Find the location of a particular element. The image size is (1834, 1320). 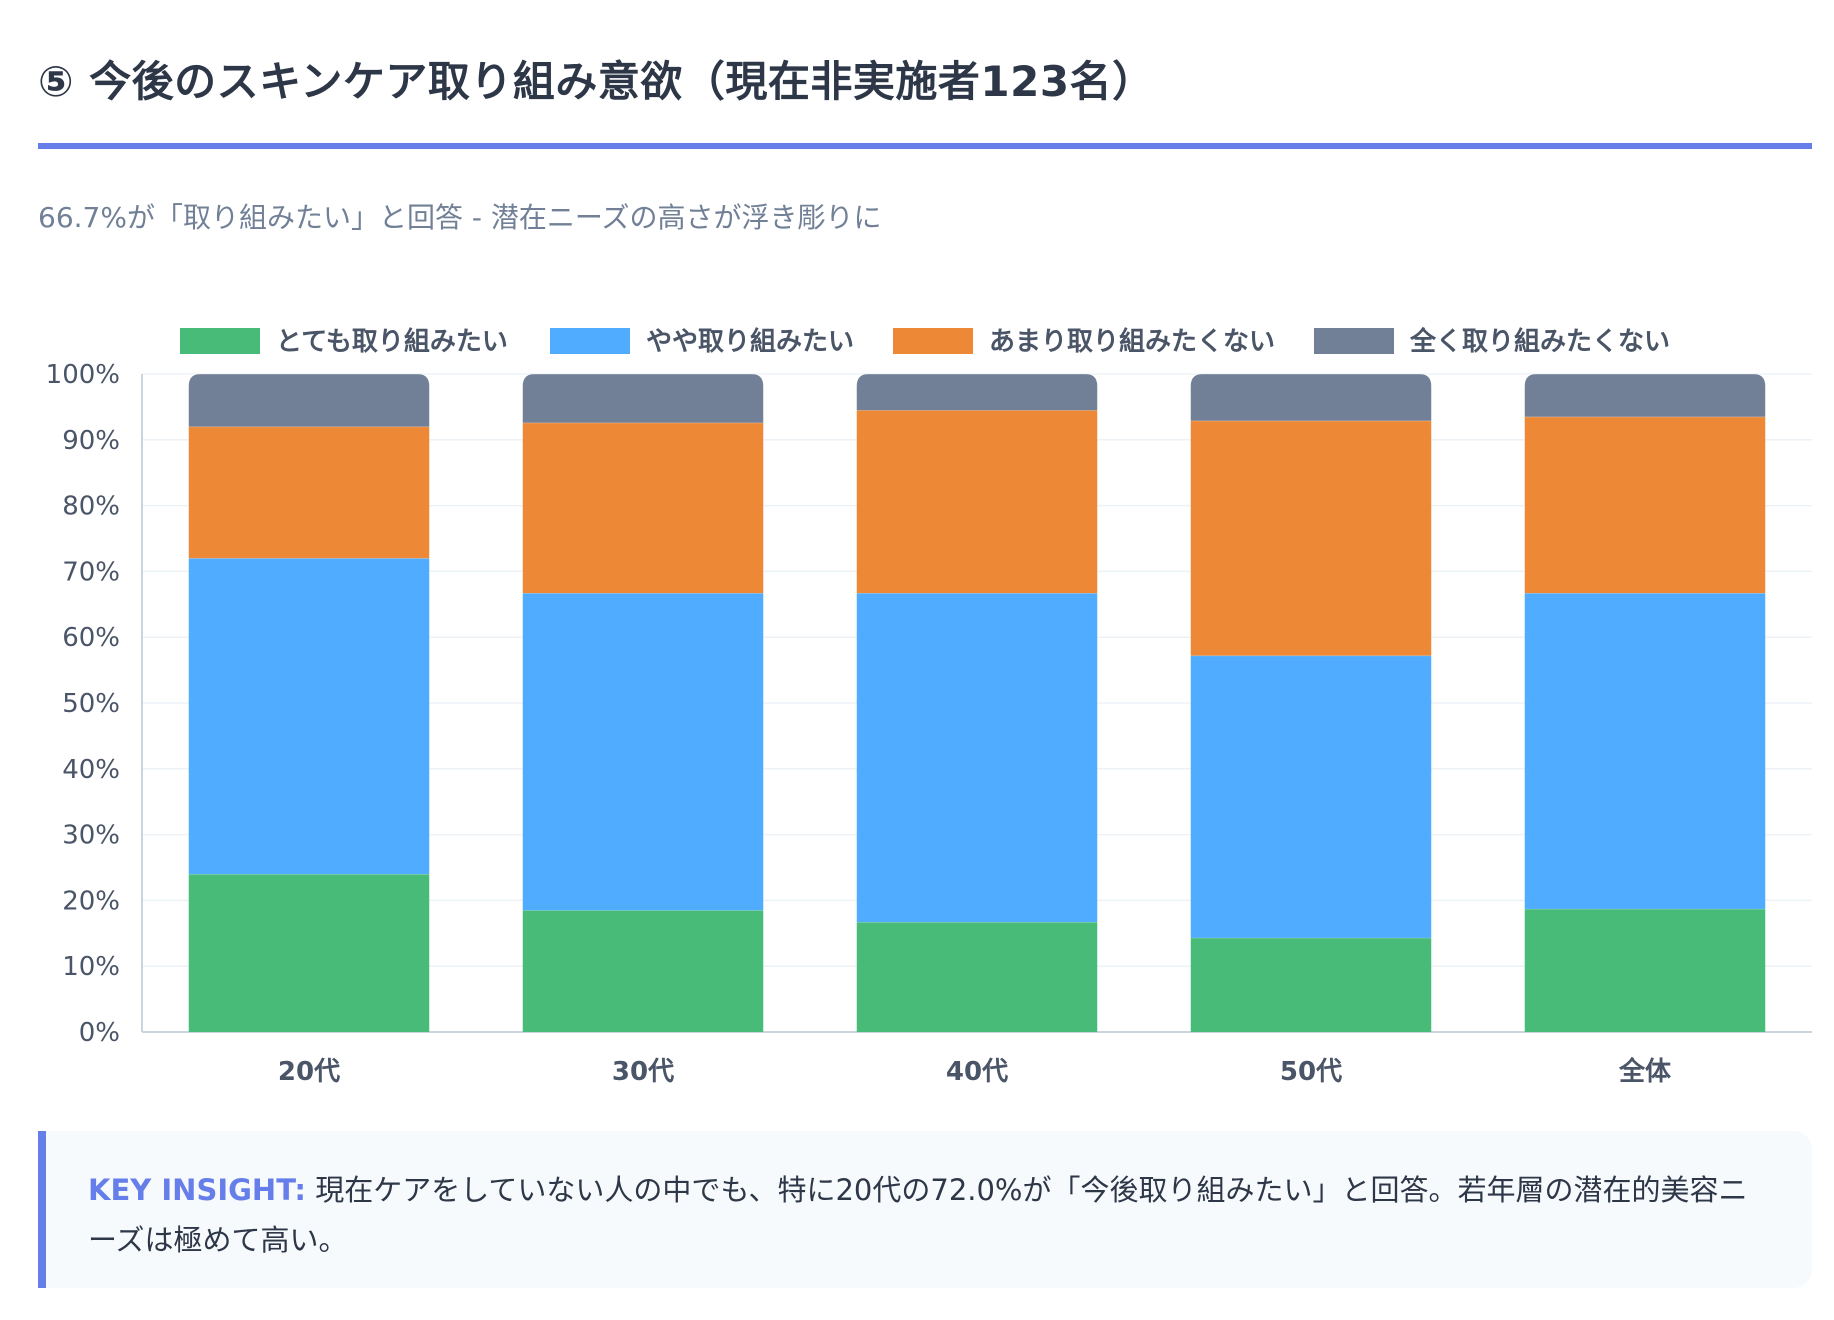

y-tick-label: 0% is located at coordinates (99, 1033).